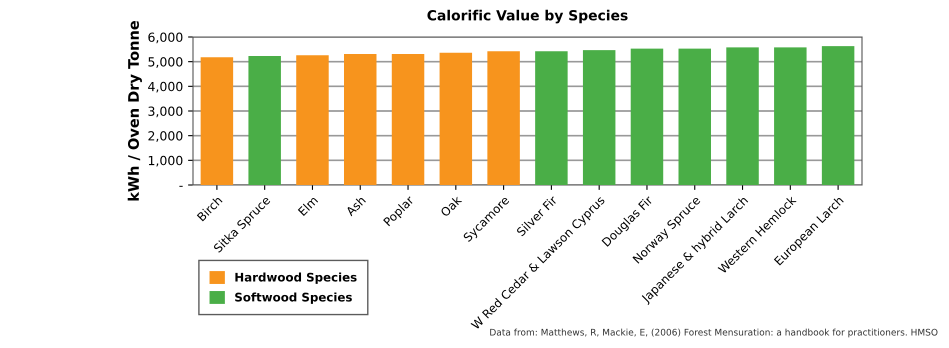  Describe the element at coordinates (165, 87) in the screenshot. I see `y-tick-label: 4,000` at that location.